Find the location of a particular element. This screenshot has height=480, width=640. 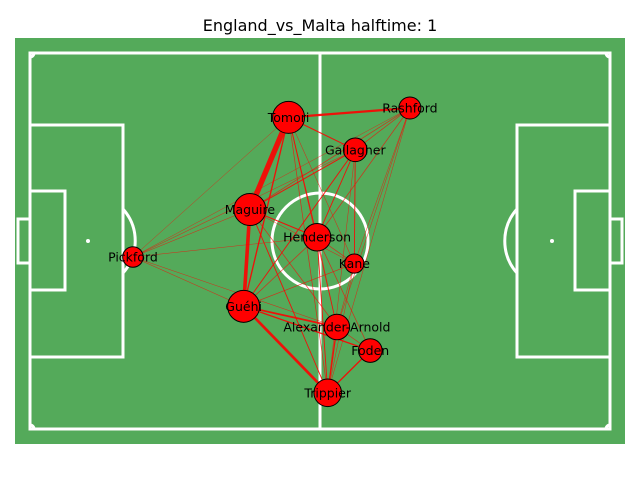

player-node-trippier is located at coordinates (328, 393).